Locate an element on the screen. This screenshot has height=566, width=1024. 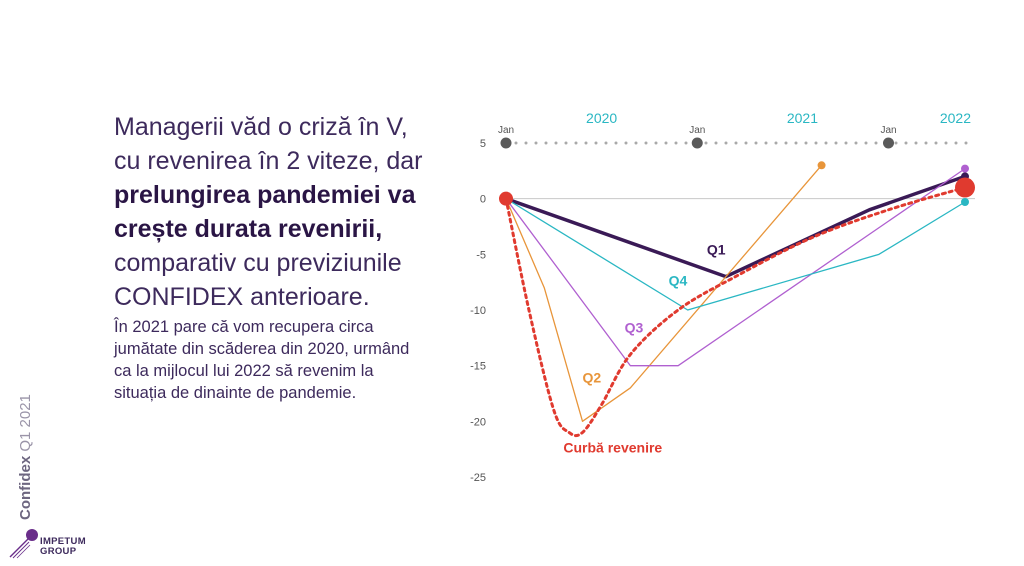
body-line: ca la mijlocul lui 2022 să revenim la is located at coordinates (244, 371).